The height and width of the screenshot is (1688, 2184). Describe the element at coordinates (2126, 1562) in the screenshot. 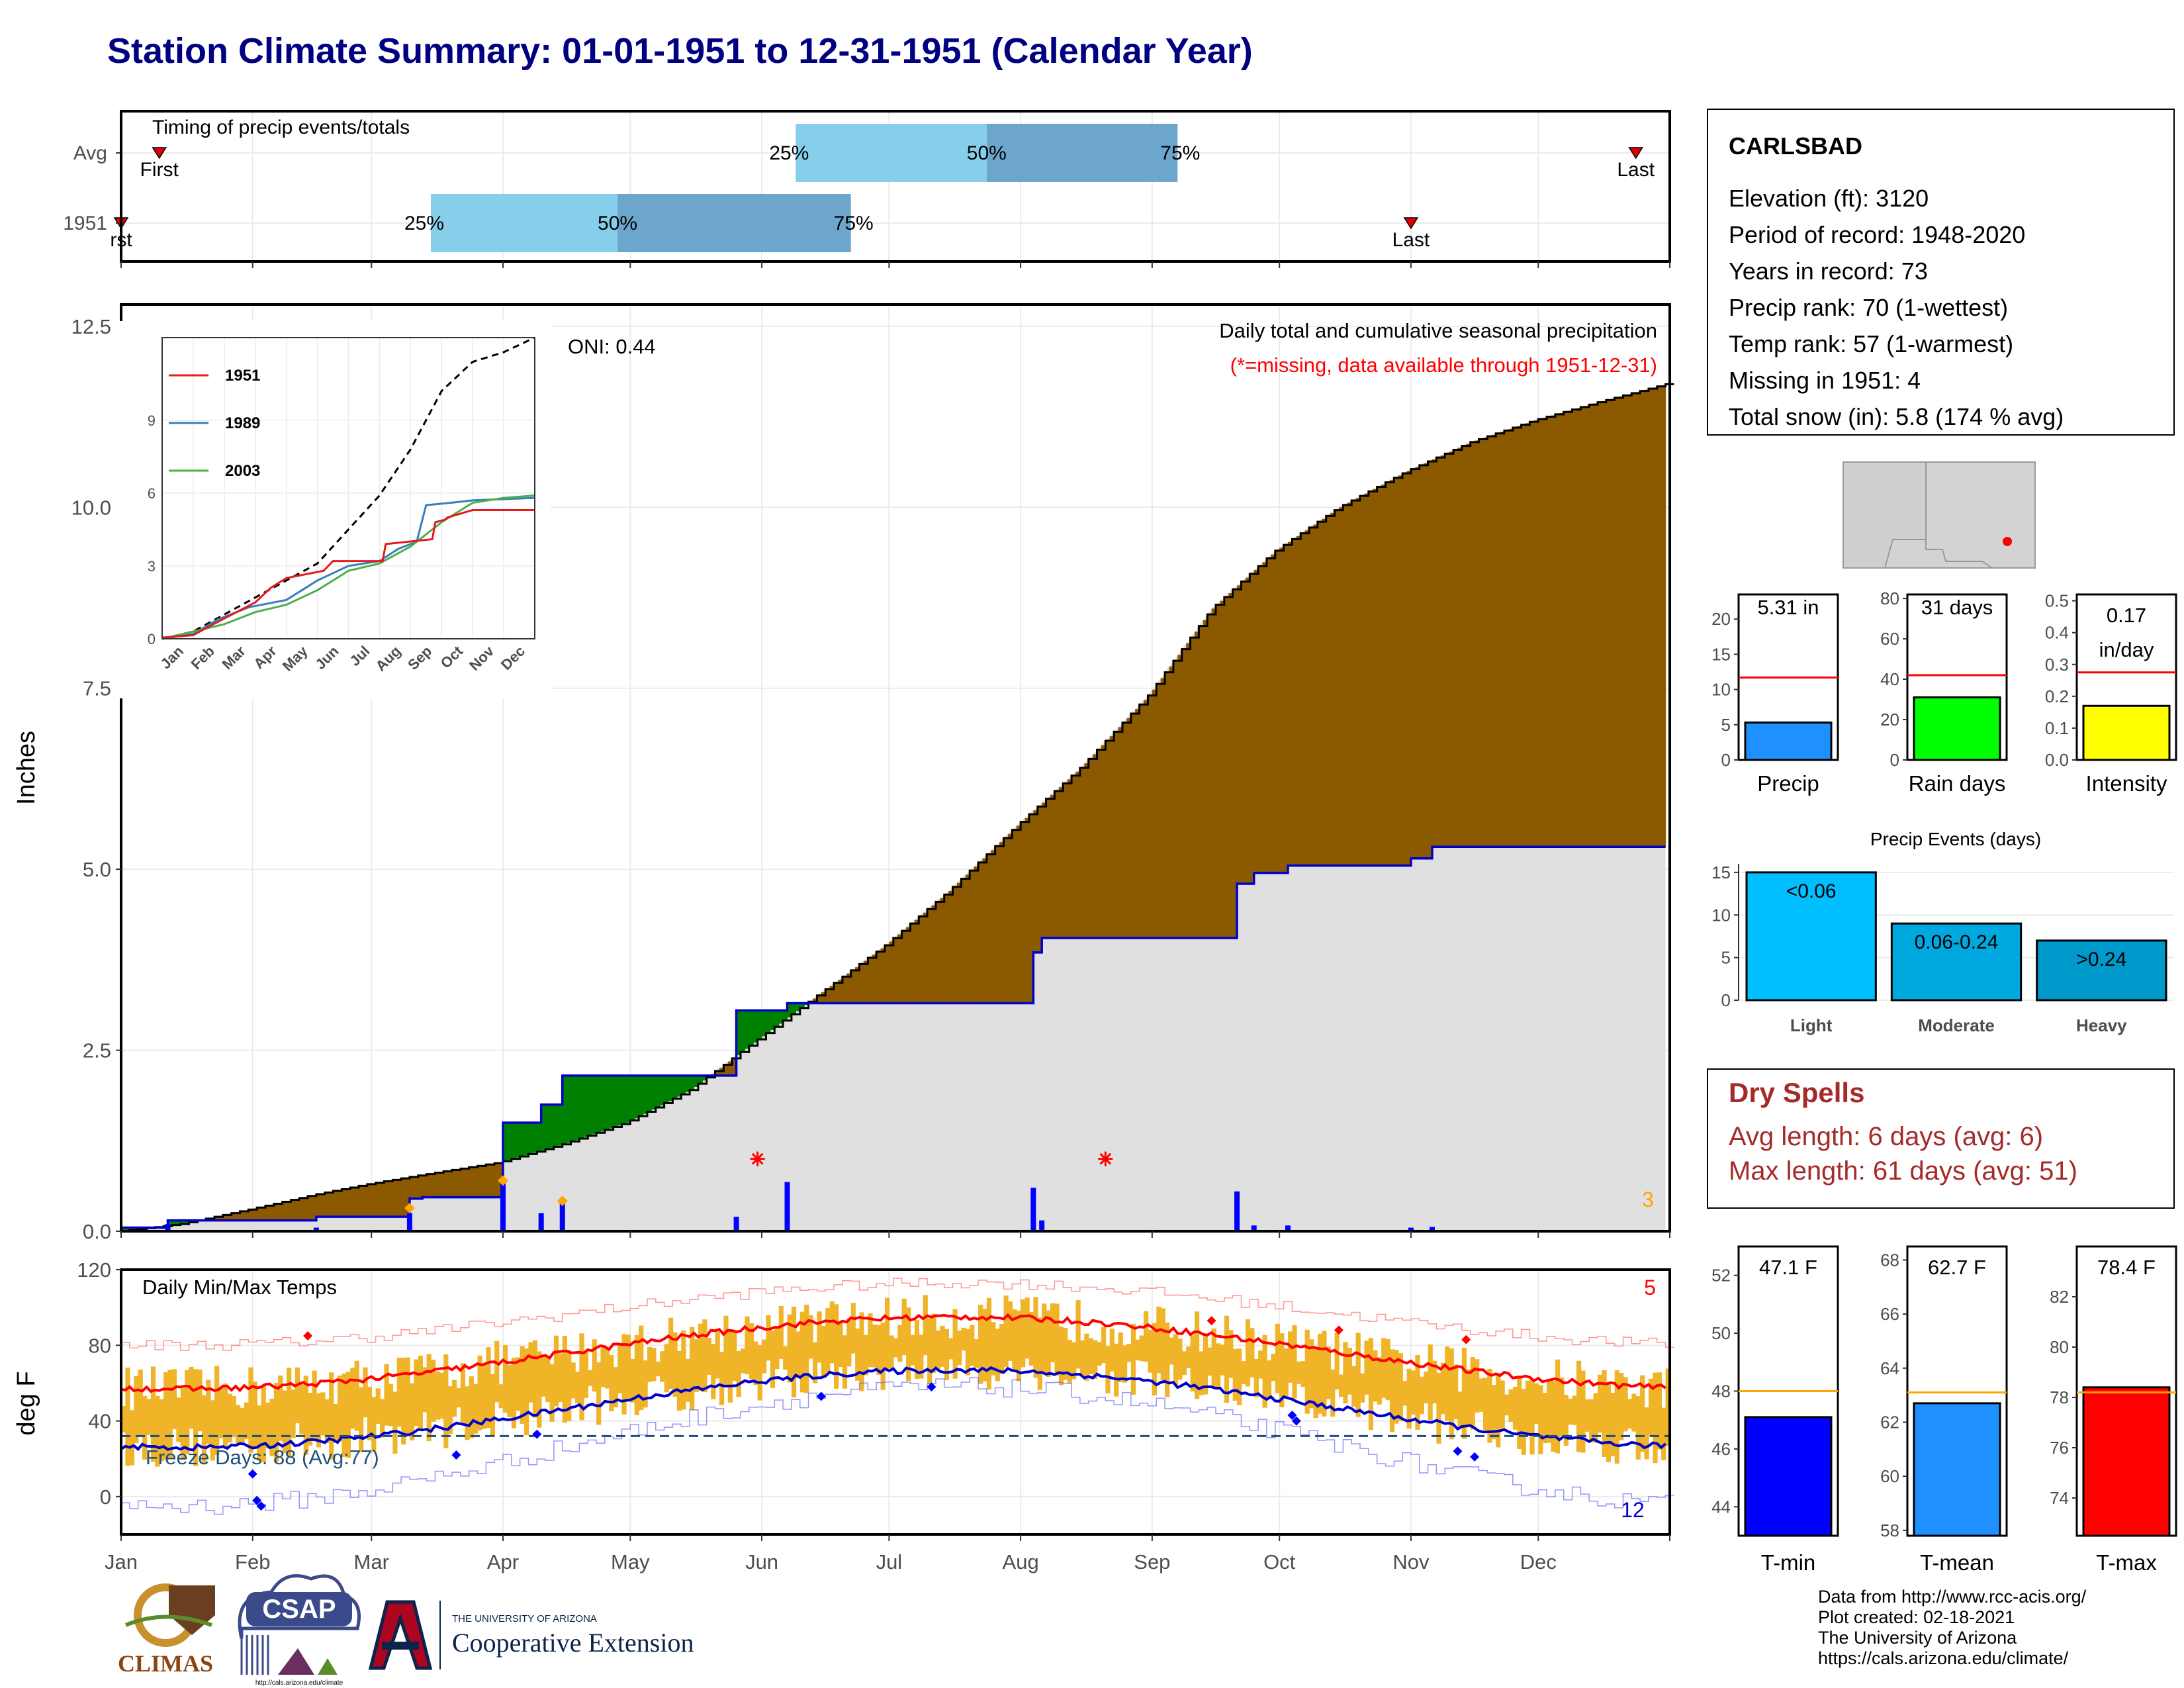

I see `tmax-summary-label: T-max` at that location.